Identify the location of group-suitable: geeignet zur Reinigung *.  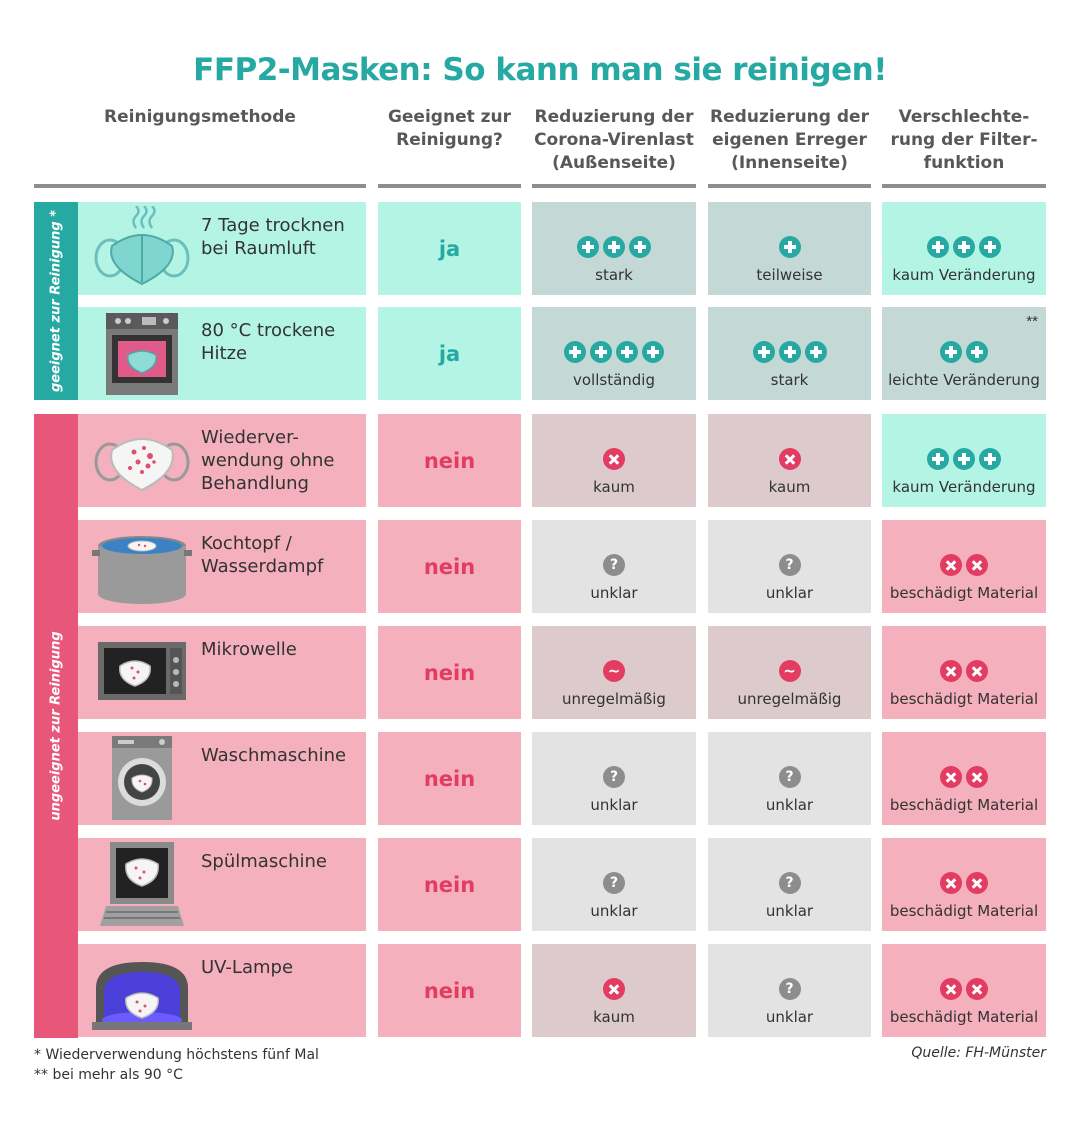
(56, 301).